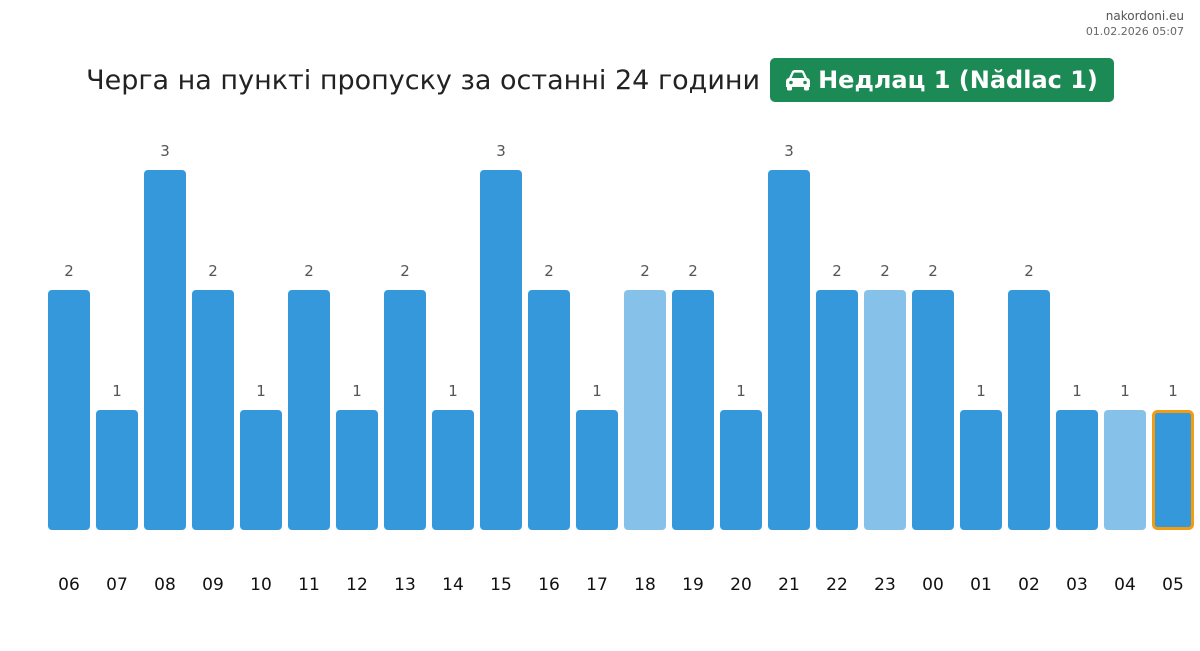 Image resolution: width=1200 pixels, height=651 pixels. Describe the element at coordinates (165, 151) in the screenshot. I see `value-label-08: 3` at that location.